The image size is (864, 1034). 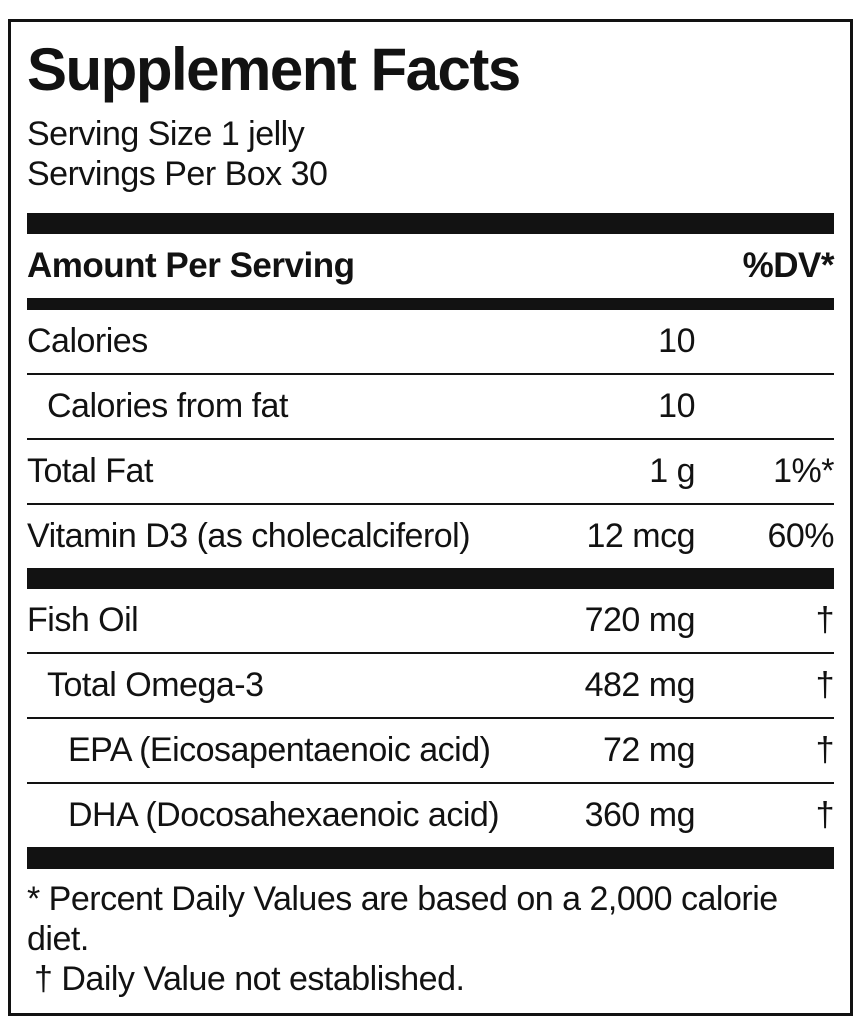 I want to click on row-name: Calories, so click(x=87, y=341).